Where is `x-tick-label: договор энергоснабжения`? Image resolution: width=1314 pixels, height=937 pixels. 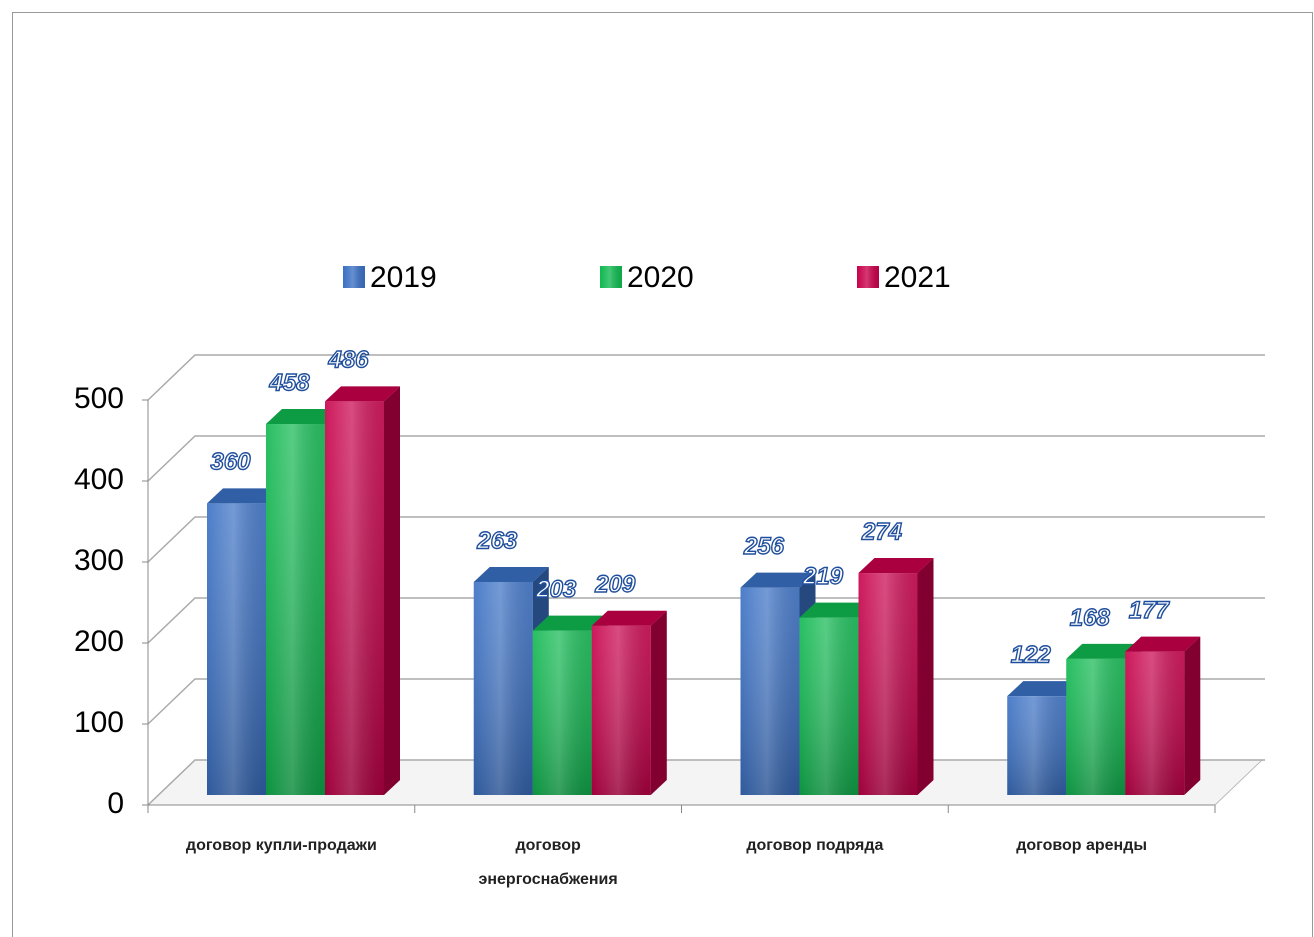 x-tick-label: договор энергоснабжения is located at coordinates (548, 862).